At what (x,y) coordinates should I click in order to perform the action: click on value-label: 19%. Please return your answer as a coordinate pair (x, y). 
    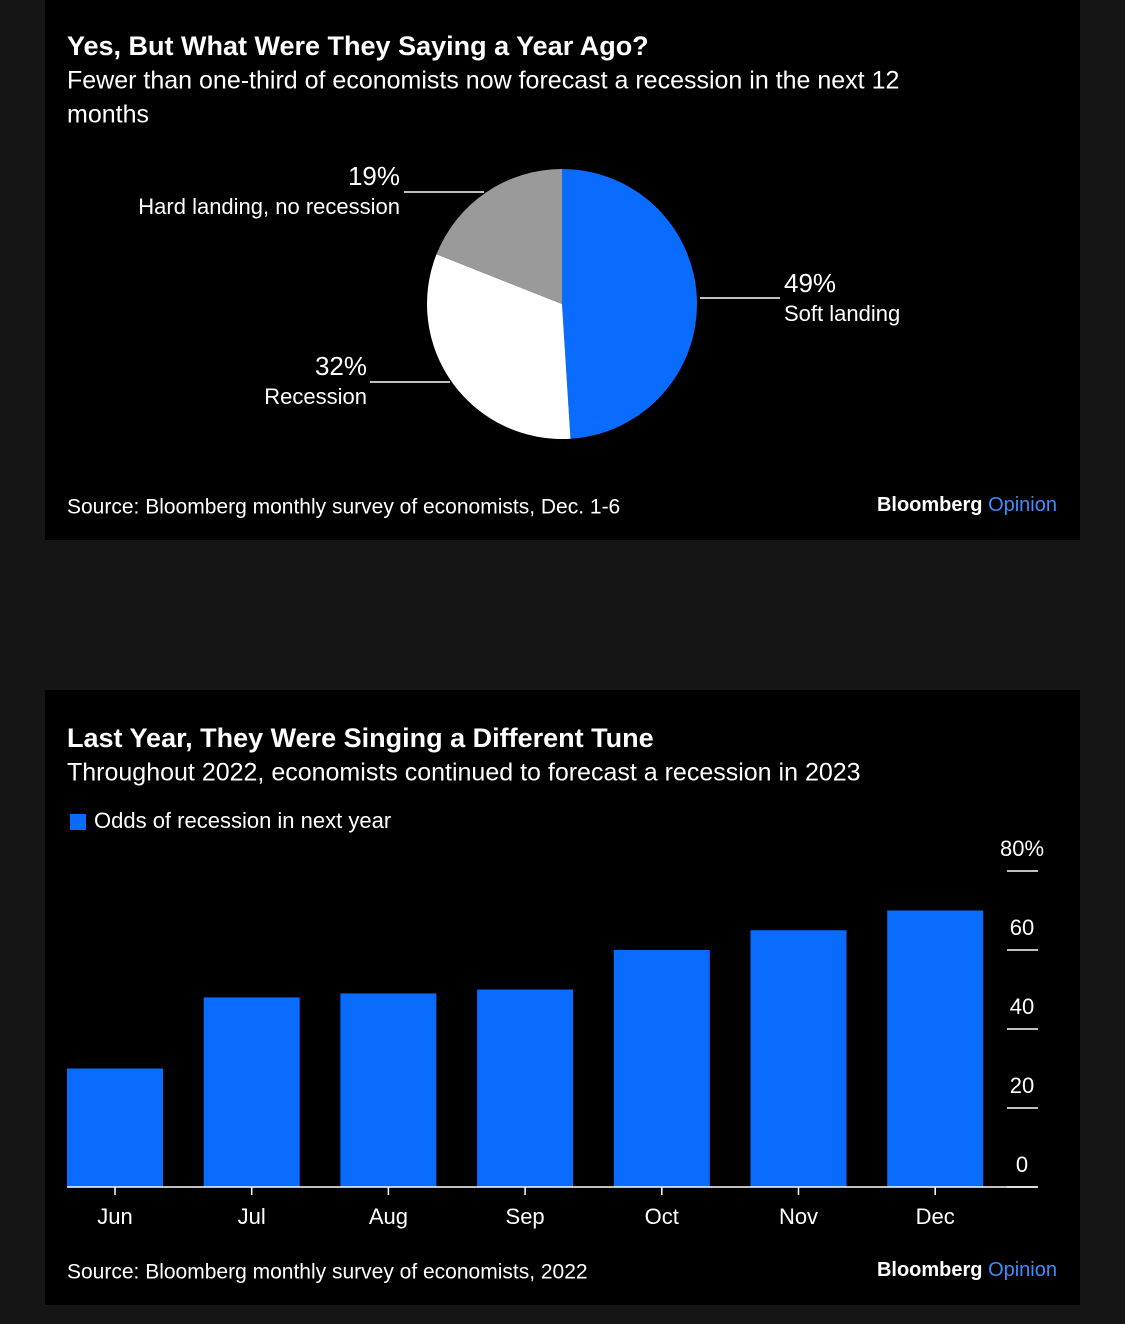
    Looking at the image, I should click on (374, 176).